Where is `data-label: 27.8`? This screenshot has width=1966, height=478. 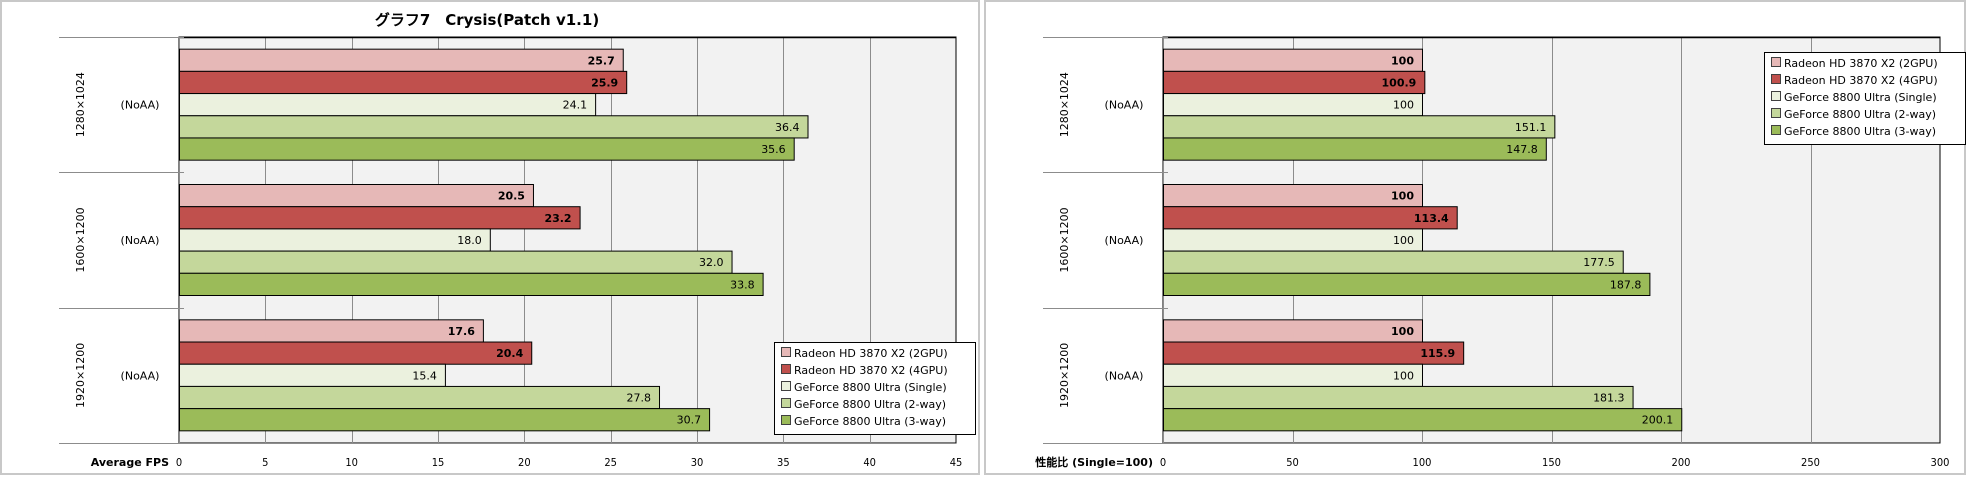 data-label: 27.8 is located at coordinates (639, 398).